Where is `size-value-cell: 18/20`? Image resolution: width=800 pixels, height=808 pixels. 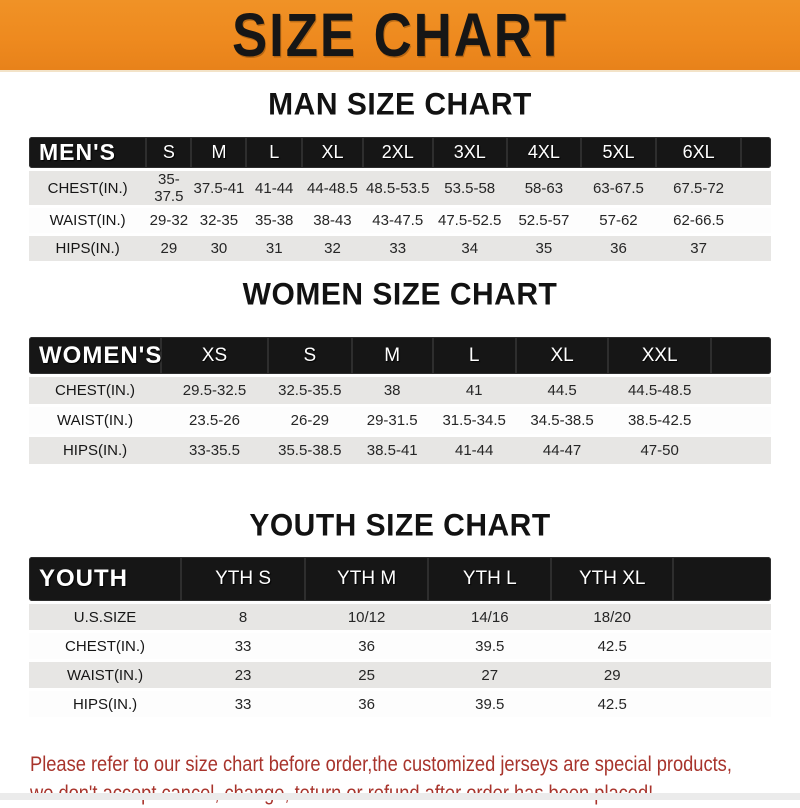
size-value-cell: 18/20 is located at coordinates (612, 617).